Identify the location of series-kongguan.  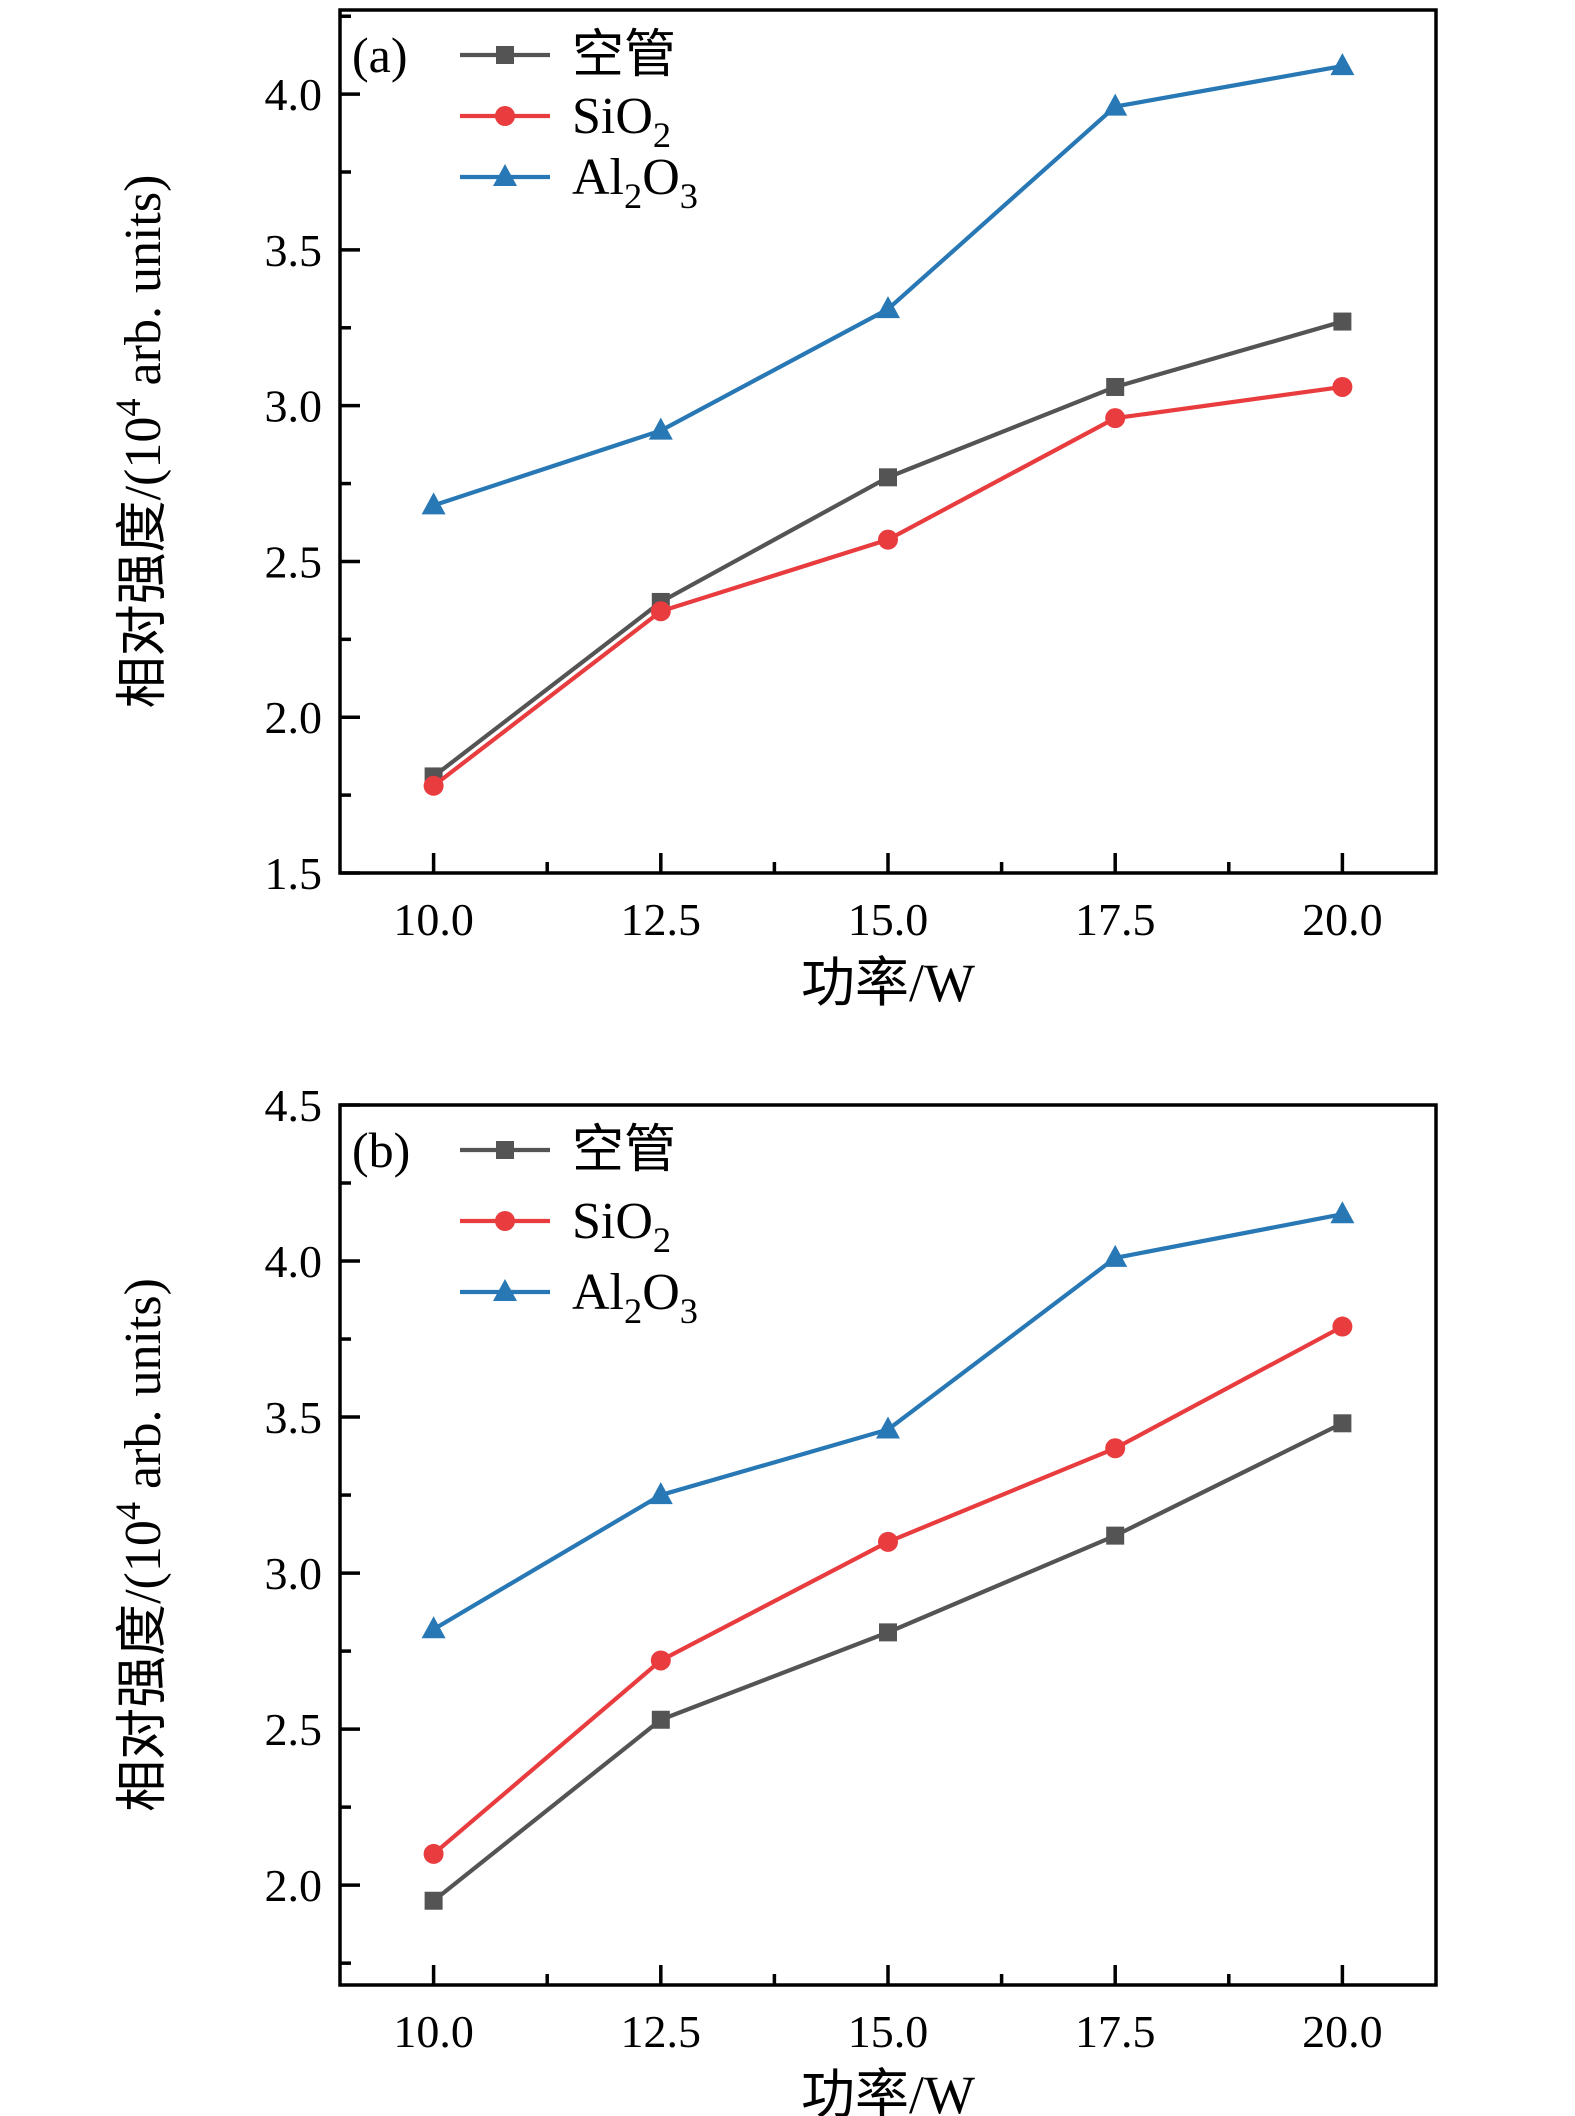
(888, 1662).